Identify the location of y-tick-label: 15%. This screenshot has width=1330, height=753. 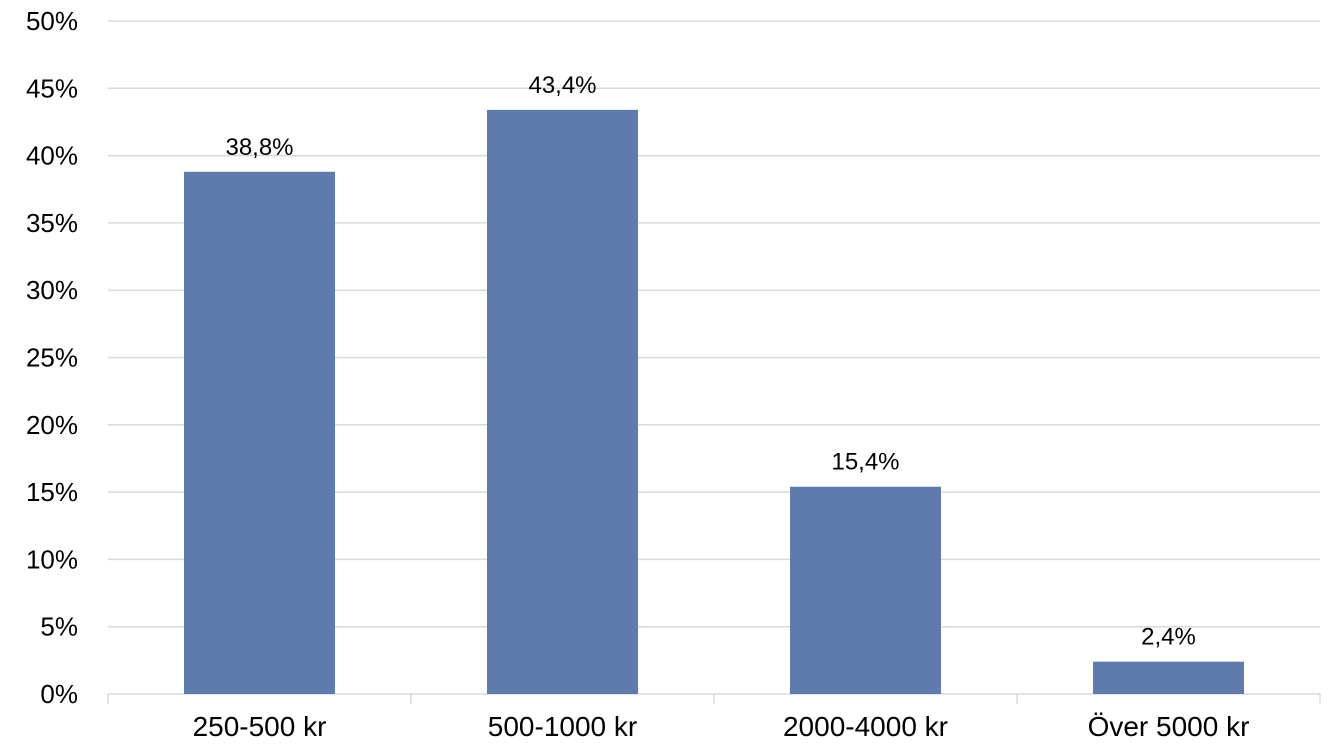
(52, 492).